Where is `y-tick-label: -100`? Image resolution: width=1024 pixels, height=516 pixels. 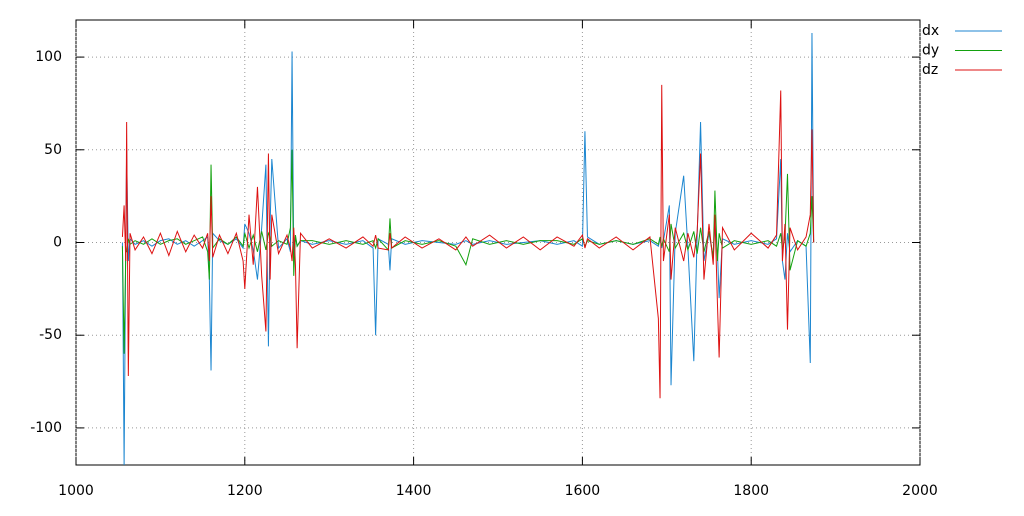 y-tick-label: -100 is located at coordinates (46, 428).